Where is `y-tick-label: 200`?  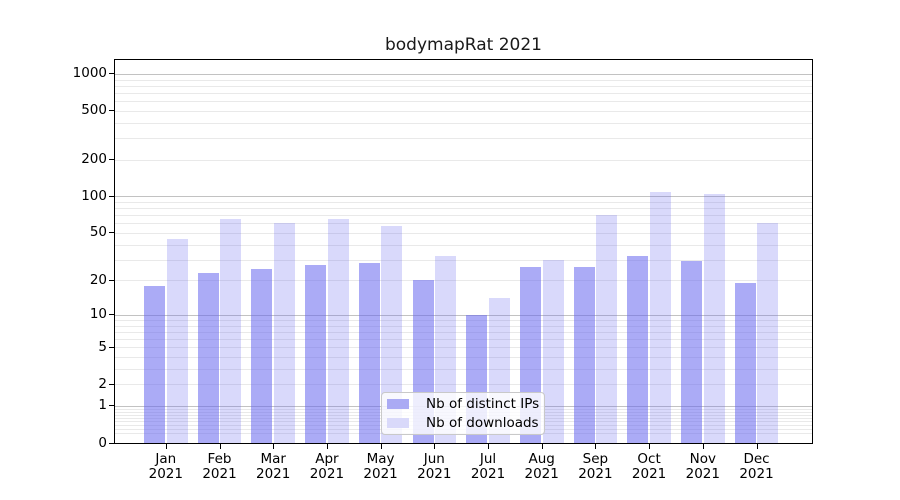 y-tick-label: 200 is located at coordinates (94, 159).